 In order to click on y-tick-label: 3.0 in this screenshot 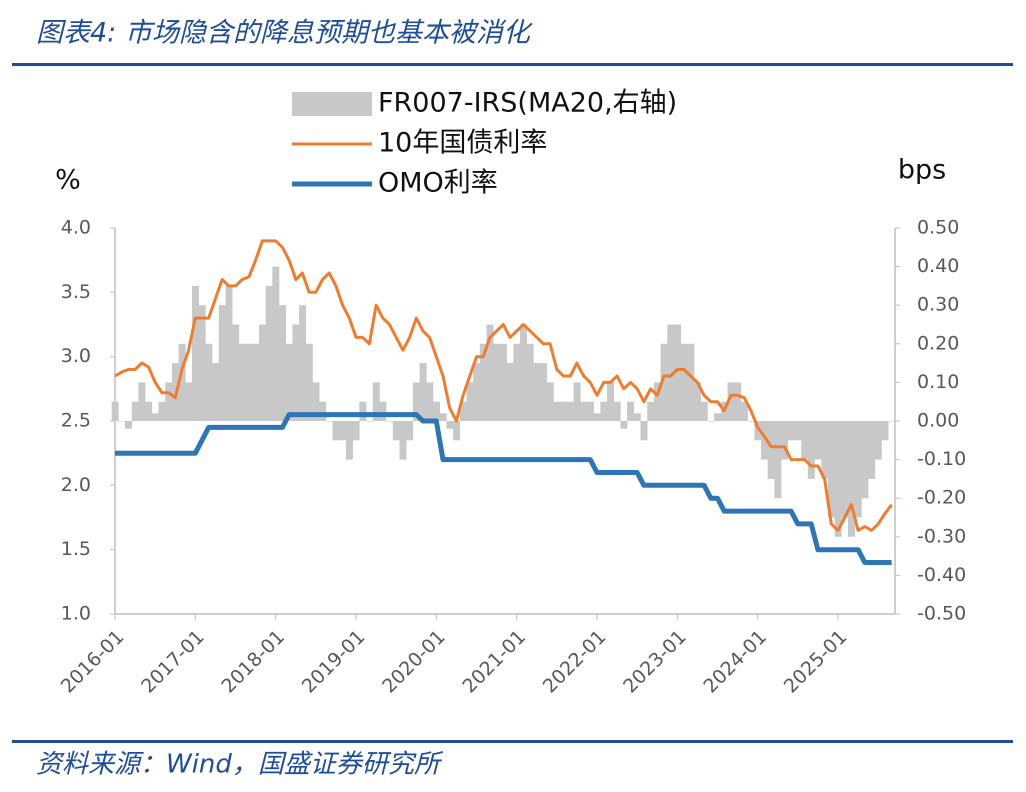, I will do `click(76, 356)`.